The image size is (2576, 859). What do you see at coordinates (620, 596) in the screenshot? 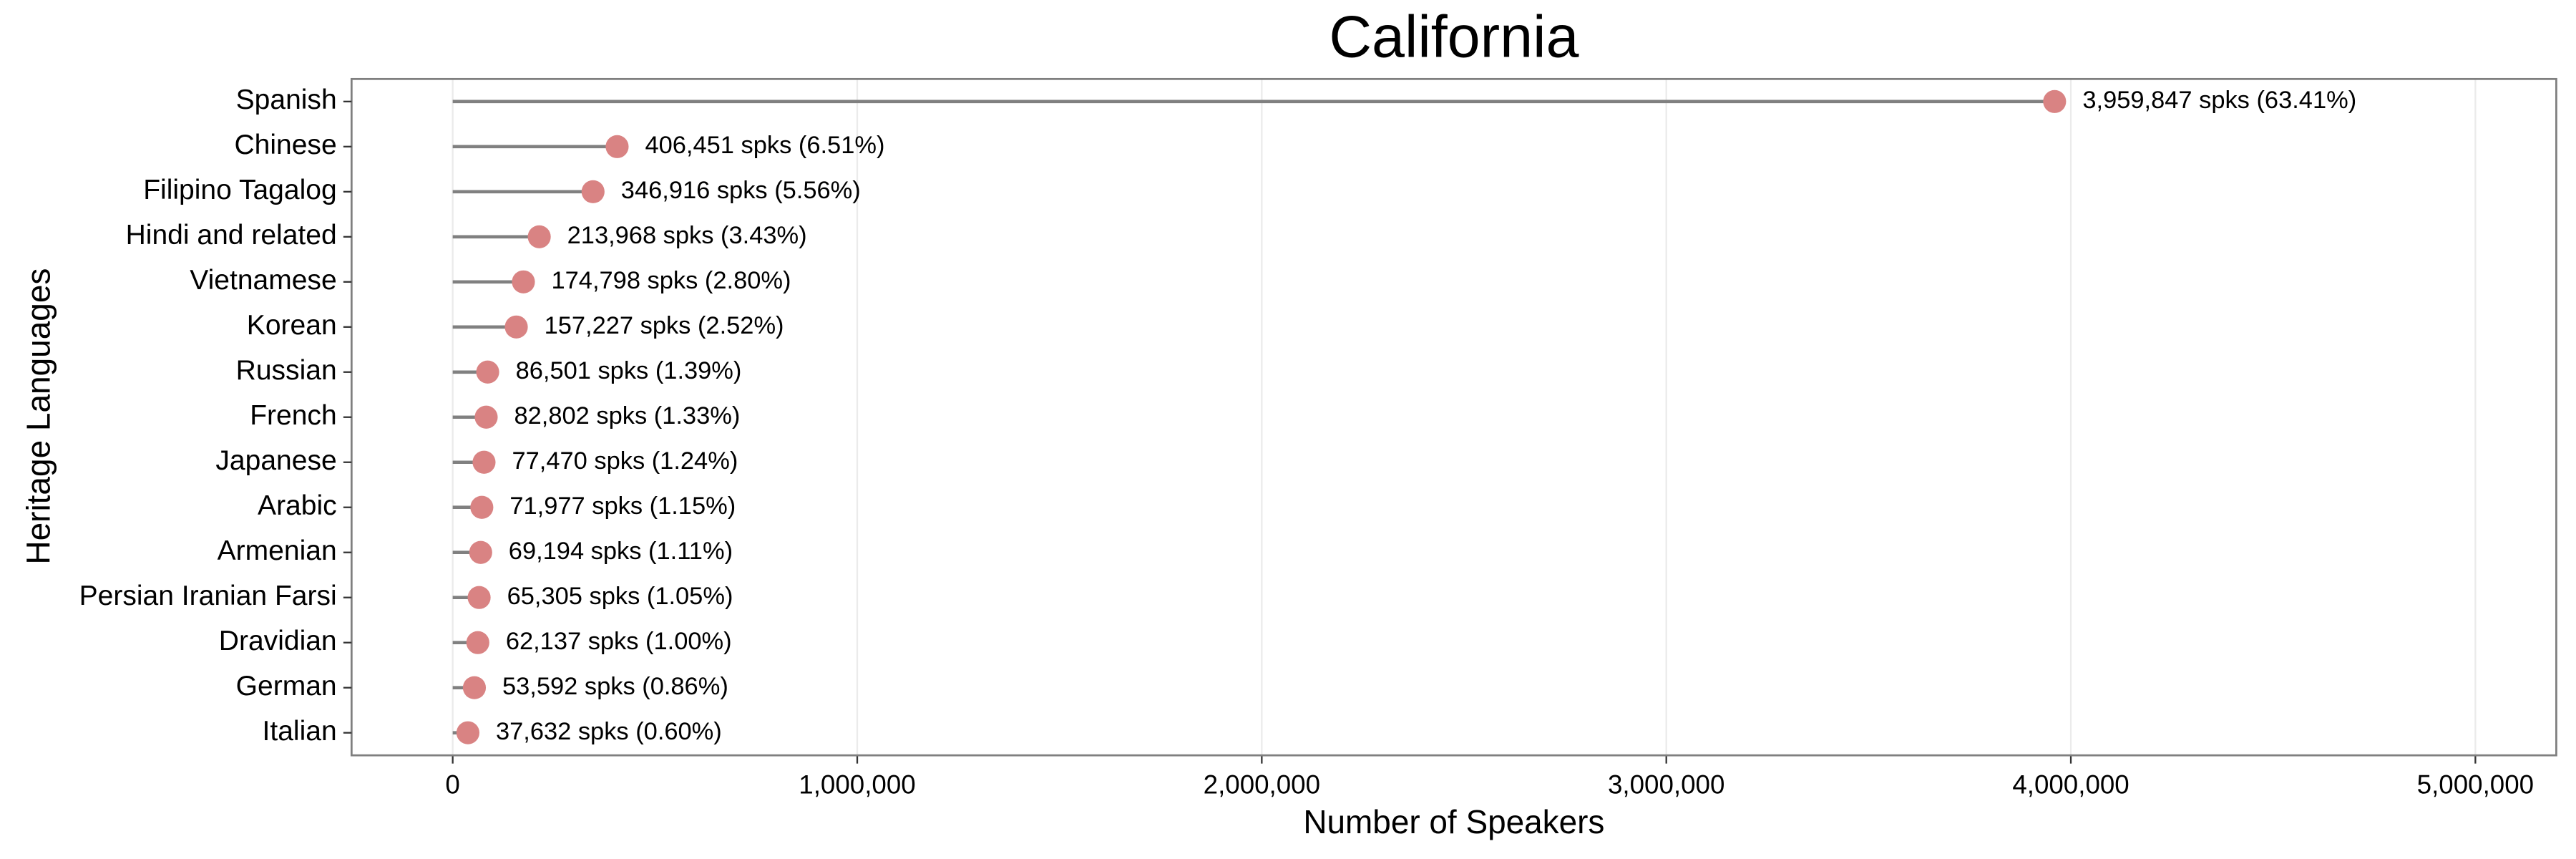
I see `value-label: 65,305 spks (1.05%)` at bounding box center [620, 596].